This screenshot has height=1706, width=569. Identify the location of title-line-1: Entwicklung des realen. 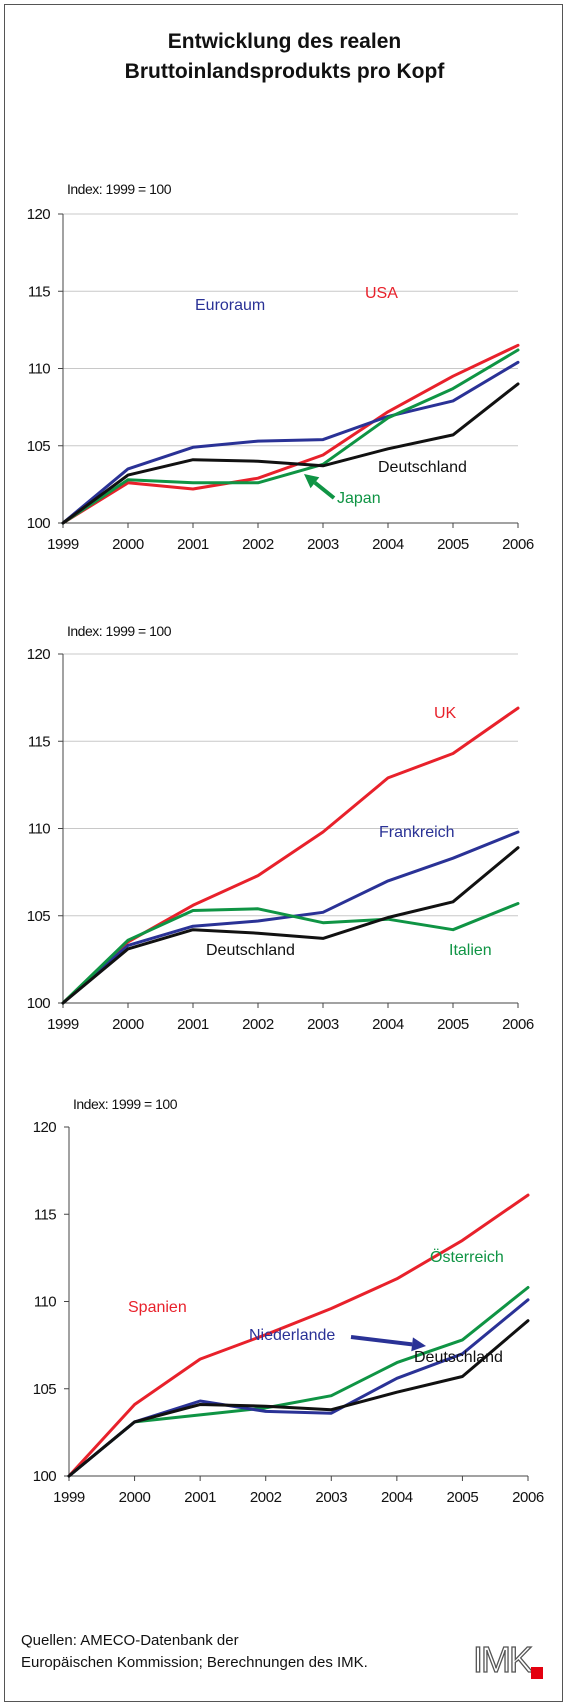
(284, 41).